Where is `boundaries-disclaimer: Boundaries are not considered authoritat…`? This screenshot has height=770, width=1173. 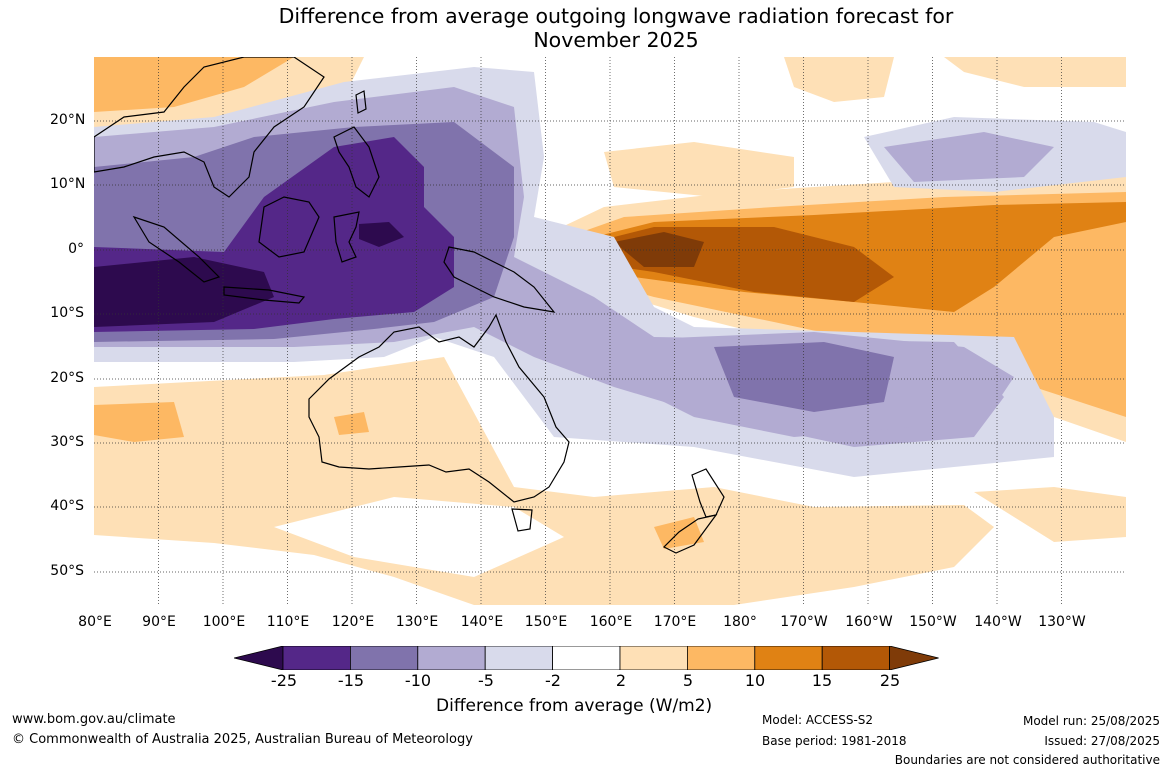
boundaries-disclaimer: Boundaries are not considered authoritat… is located at coordinates (1027, 760).